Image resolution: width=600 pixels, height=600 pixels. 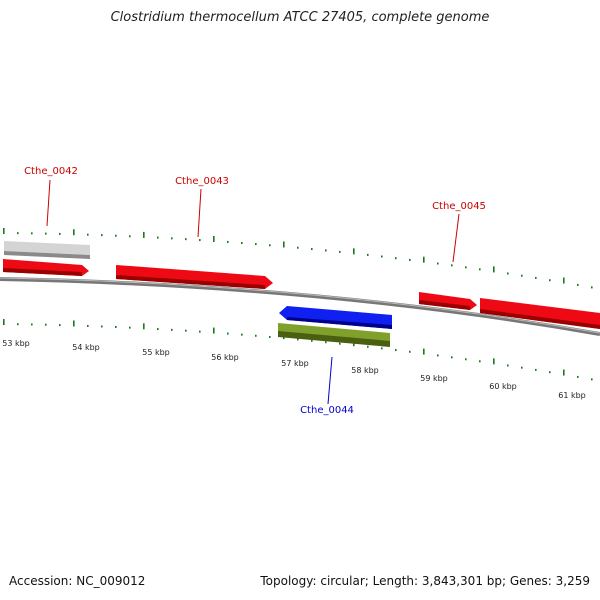 What do you see at coordinates (47, 250) in the screenshot?
I see `rna-feature-gray` at bounding box center [47, 250].